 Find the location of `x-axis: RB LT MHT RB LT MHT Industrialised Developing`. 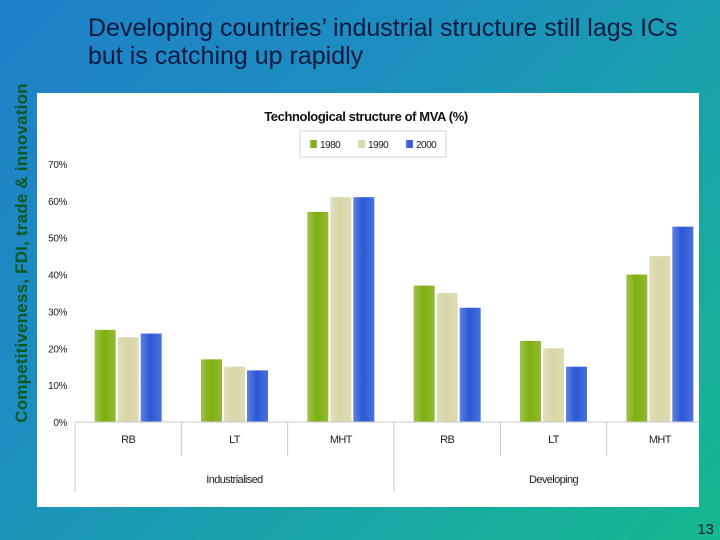

x-axis: RB LT MHT RB LT MHT Industrialised Developing is located at coordinates (386, 456).